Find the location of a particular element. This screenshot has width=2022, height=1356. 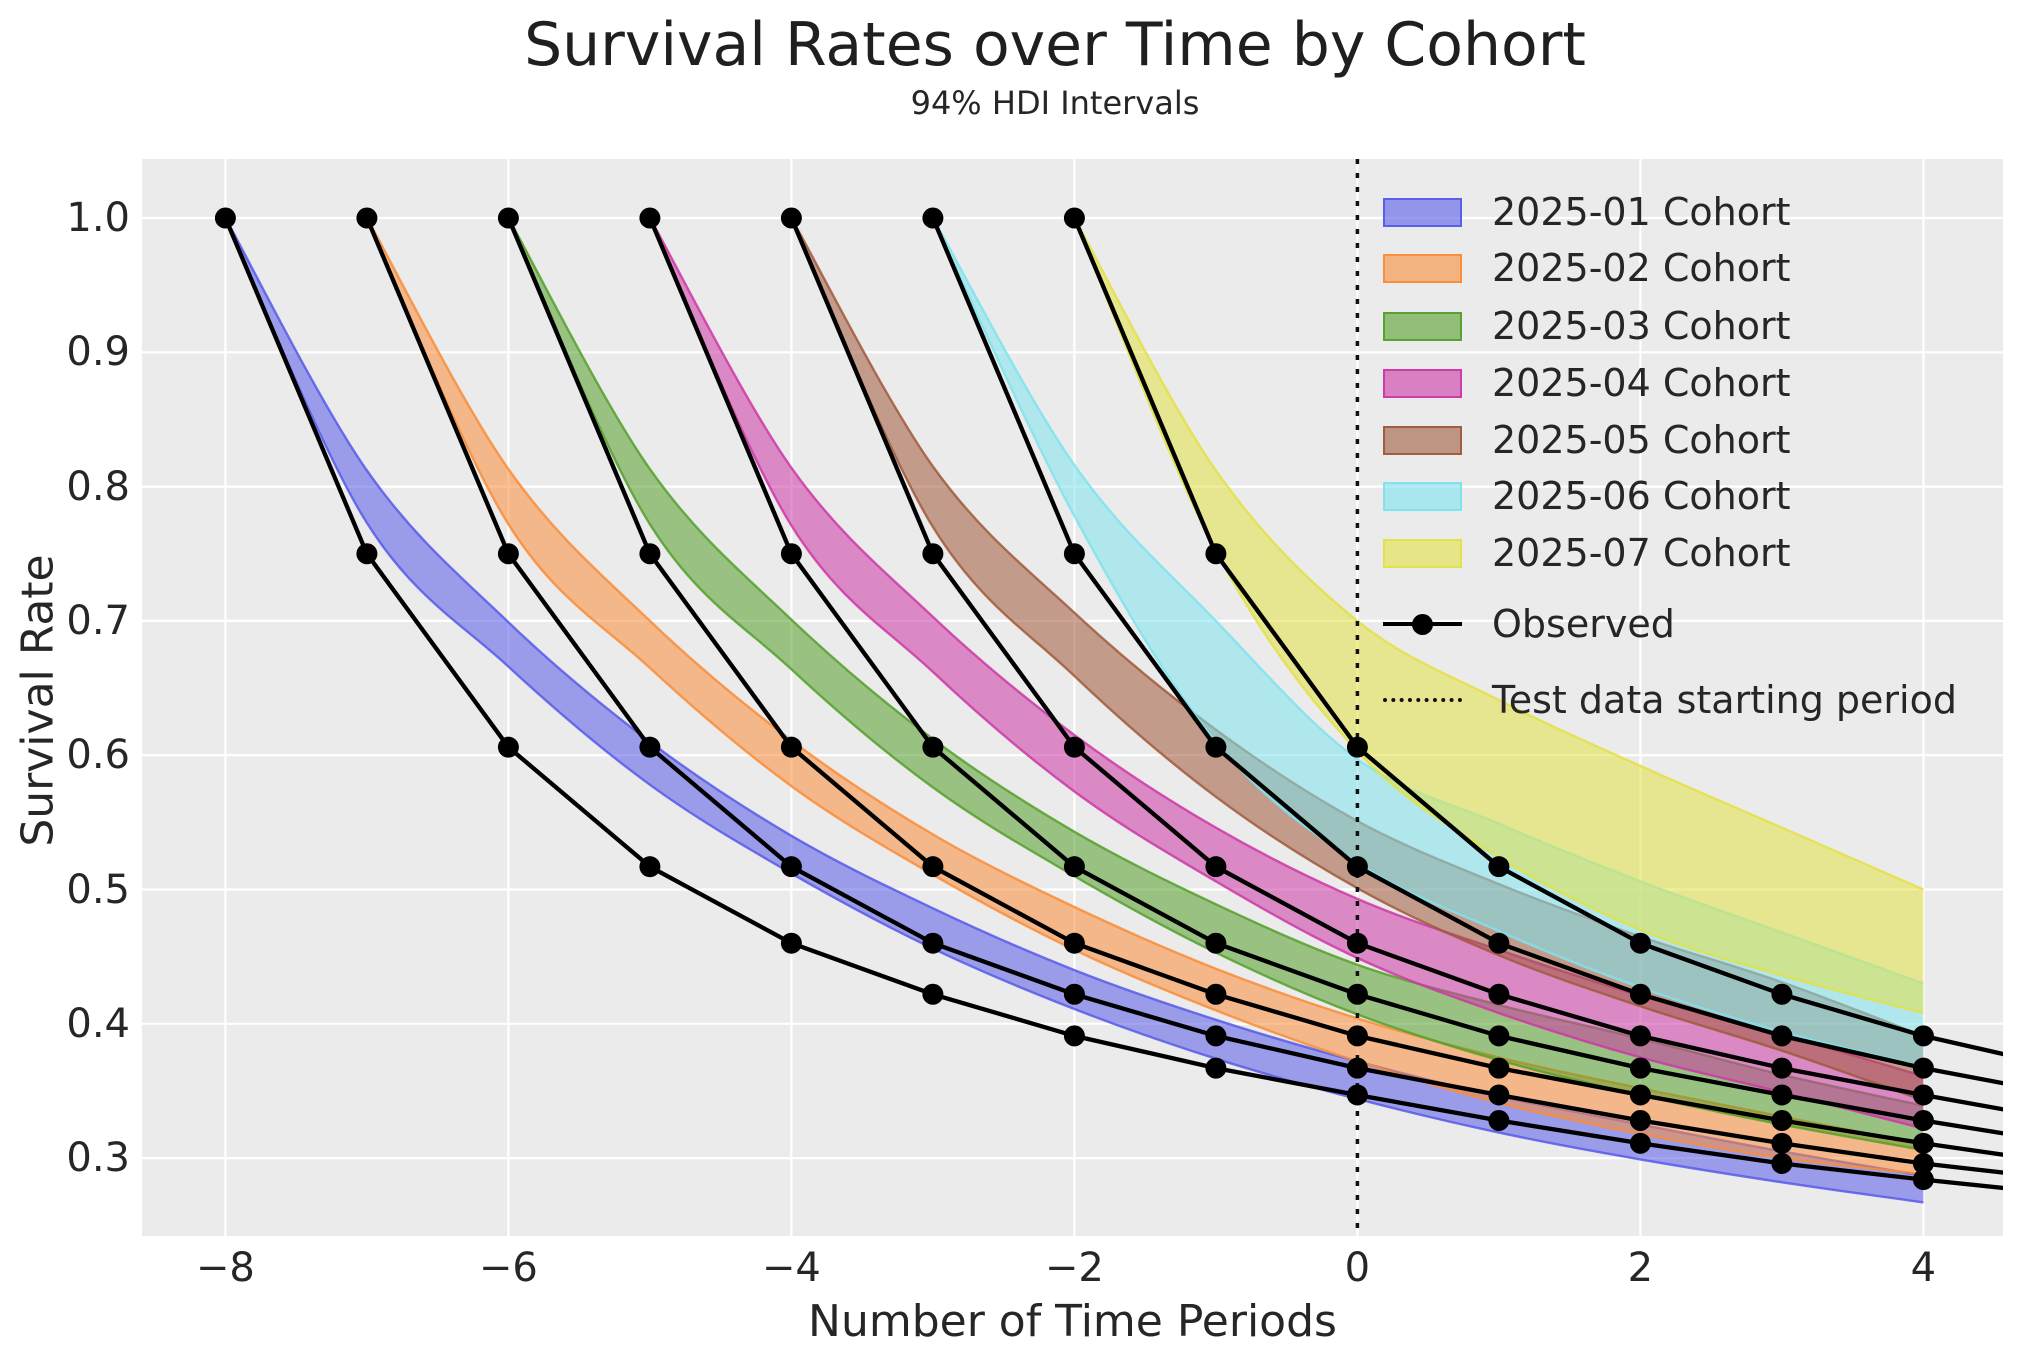

y-tick-1.0: 1.0 is located at coordinates (98, 218).